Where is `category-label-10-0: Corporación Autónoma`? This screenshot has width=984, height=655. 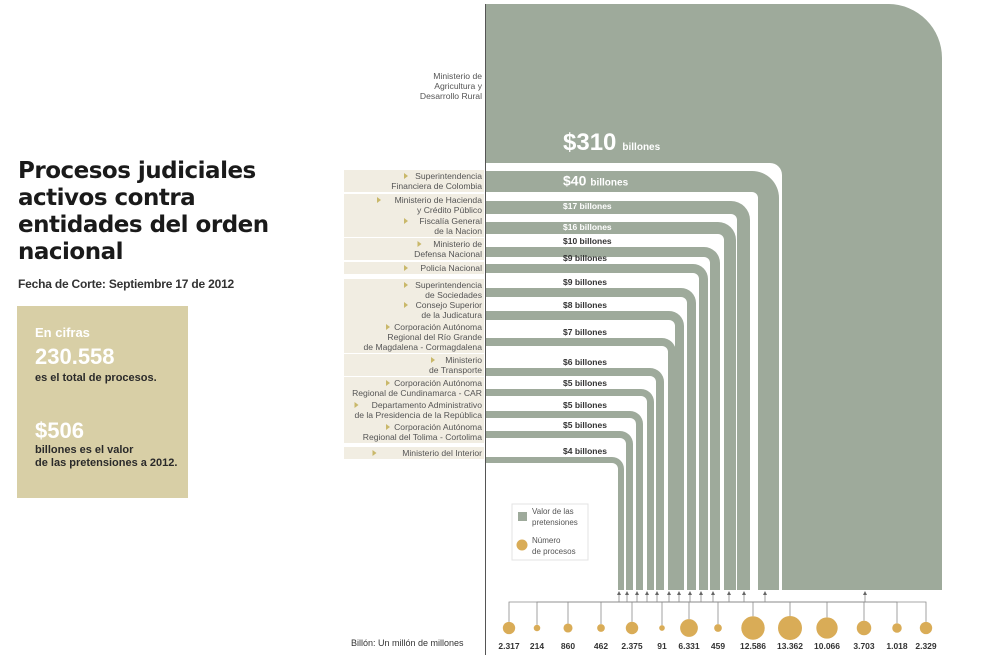
category-label-10-0: Corporación Autónoma is located at coordinates (438, 383).